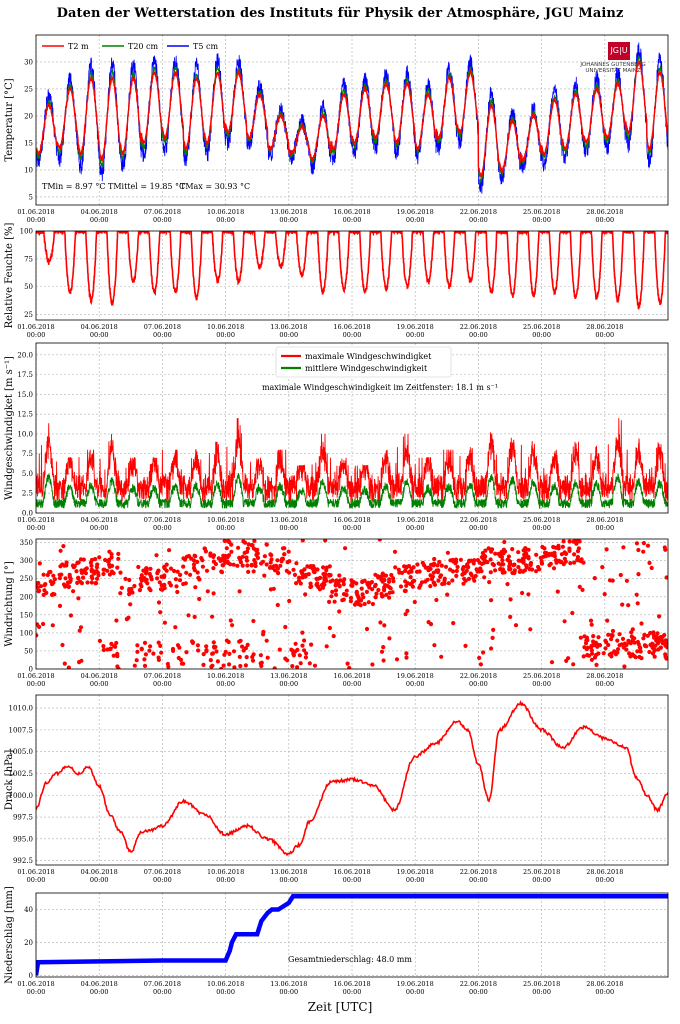 This screenshot has width=680, height=1024. What do you see at coordinates (351, 984) in the screenshot?
I see `x-tick-label: 16.06.2018` at bounding box center [351, 984].